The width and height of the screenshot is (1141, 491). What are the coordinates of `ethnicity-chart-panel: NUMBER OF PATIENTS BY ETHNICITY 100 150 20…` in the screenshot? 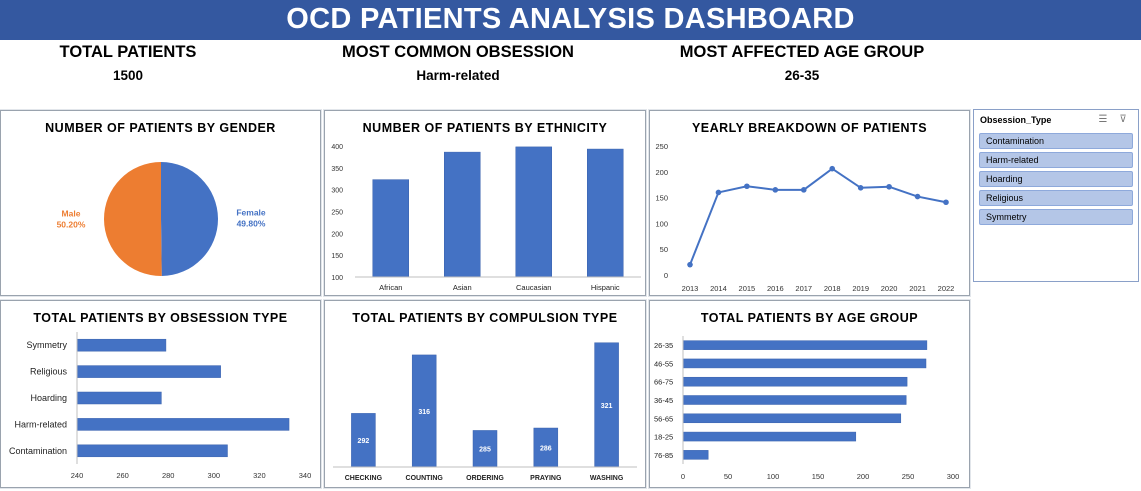 It's located at (485, 203).